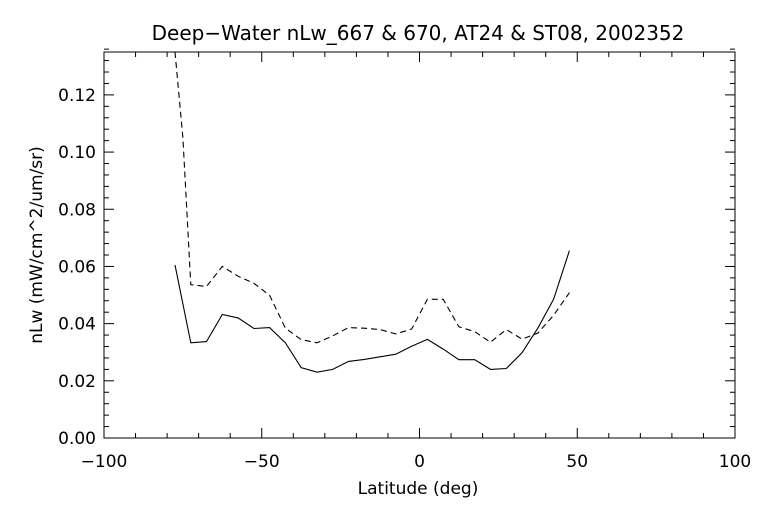  Describe the element at coordinates (372, 311) in the screenshot. I see `series-line-solid` at that location.